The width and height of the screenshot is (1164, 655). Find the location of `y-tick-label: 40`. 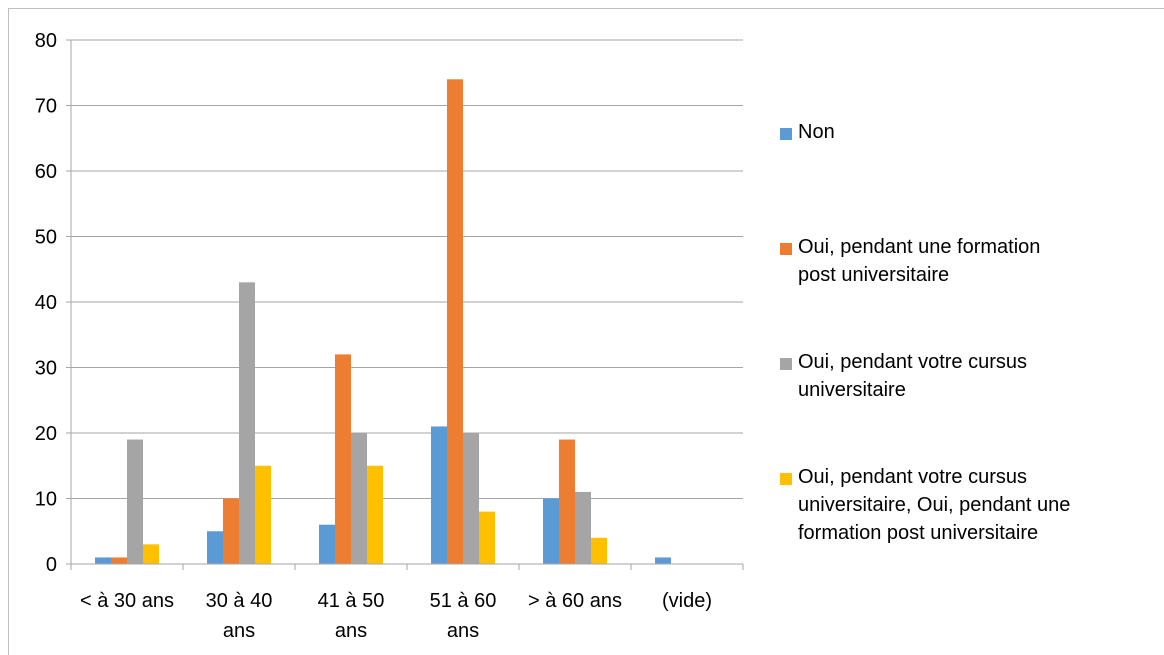

y-tick-label: 40 is located at coordinates (46, 303).